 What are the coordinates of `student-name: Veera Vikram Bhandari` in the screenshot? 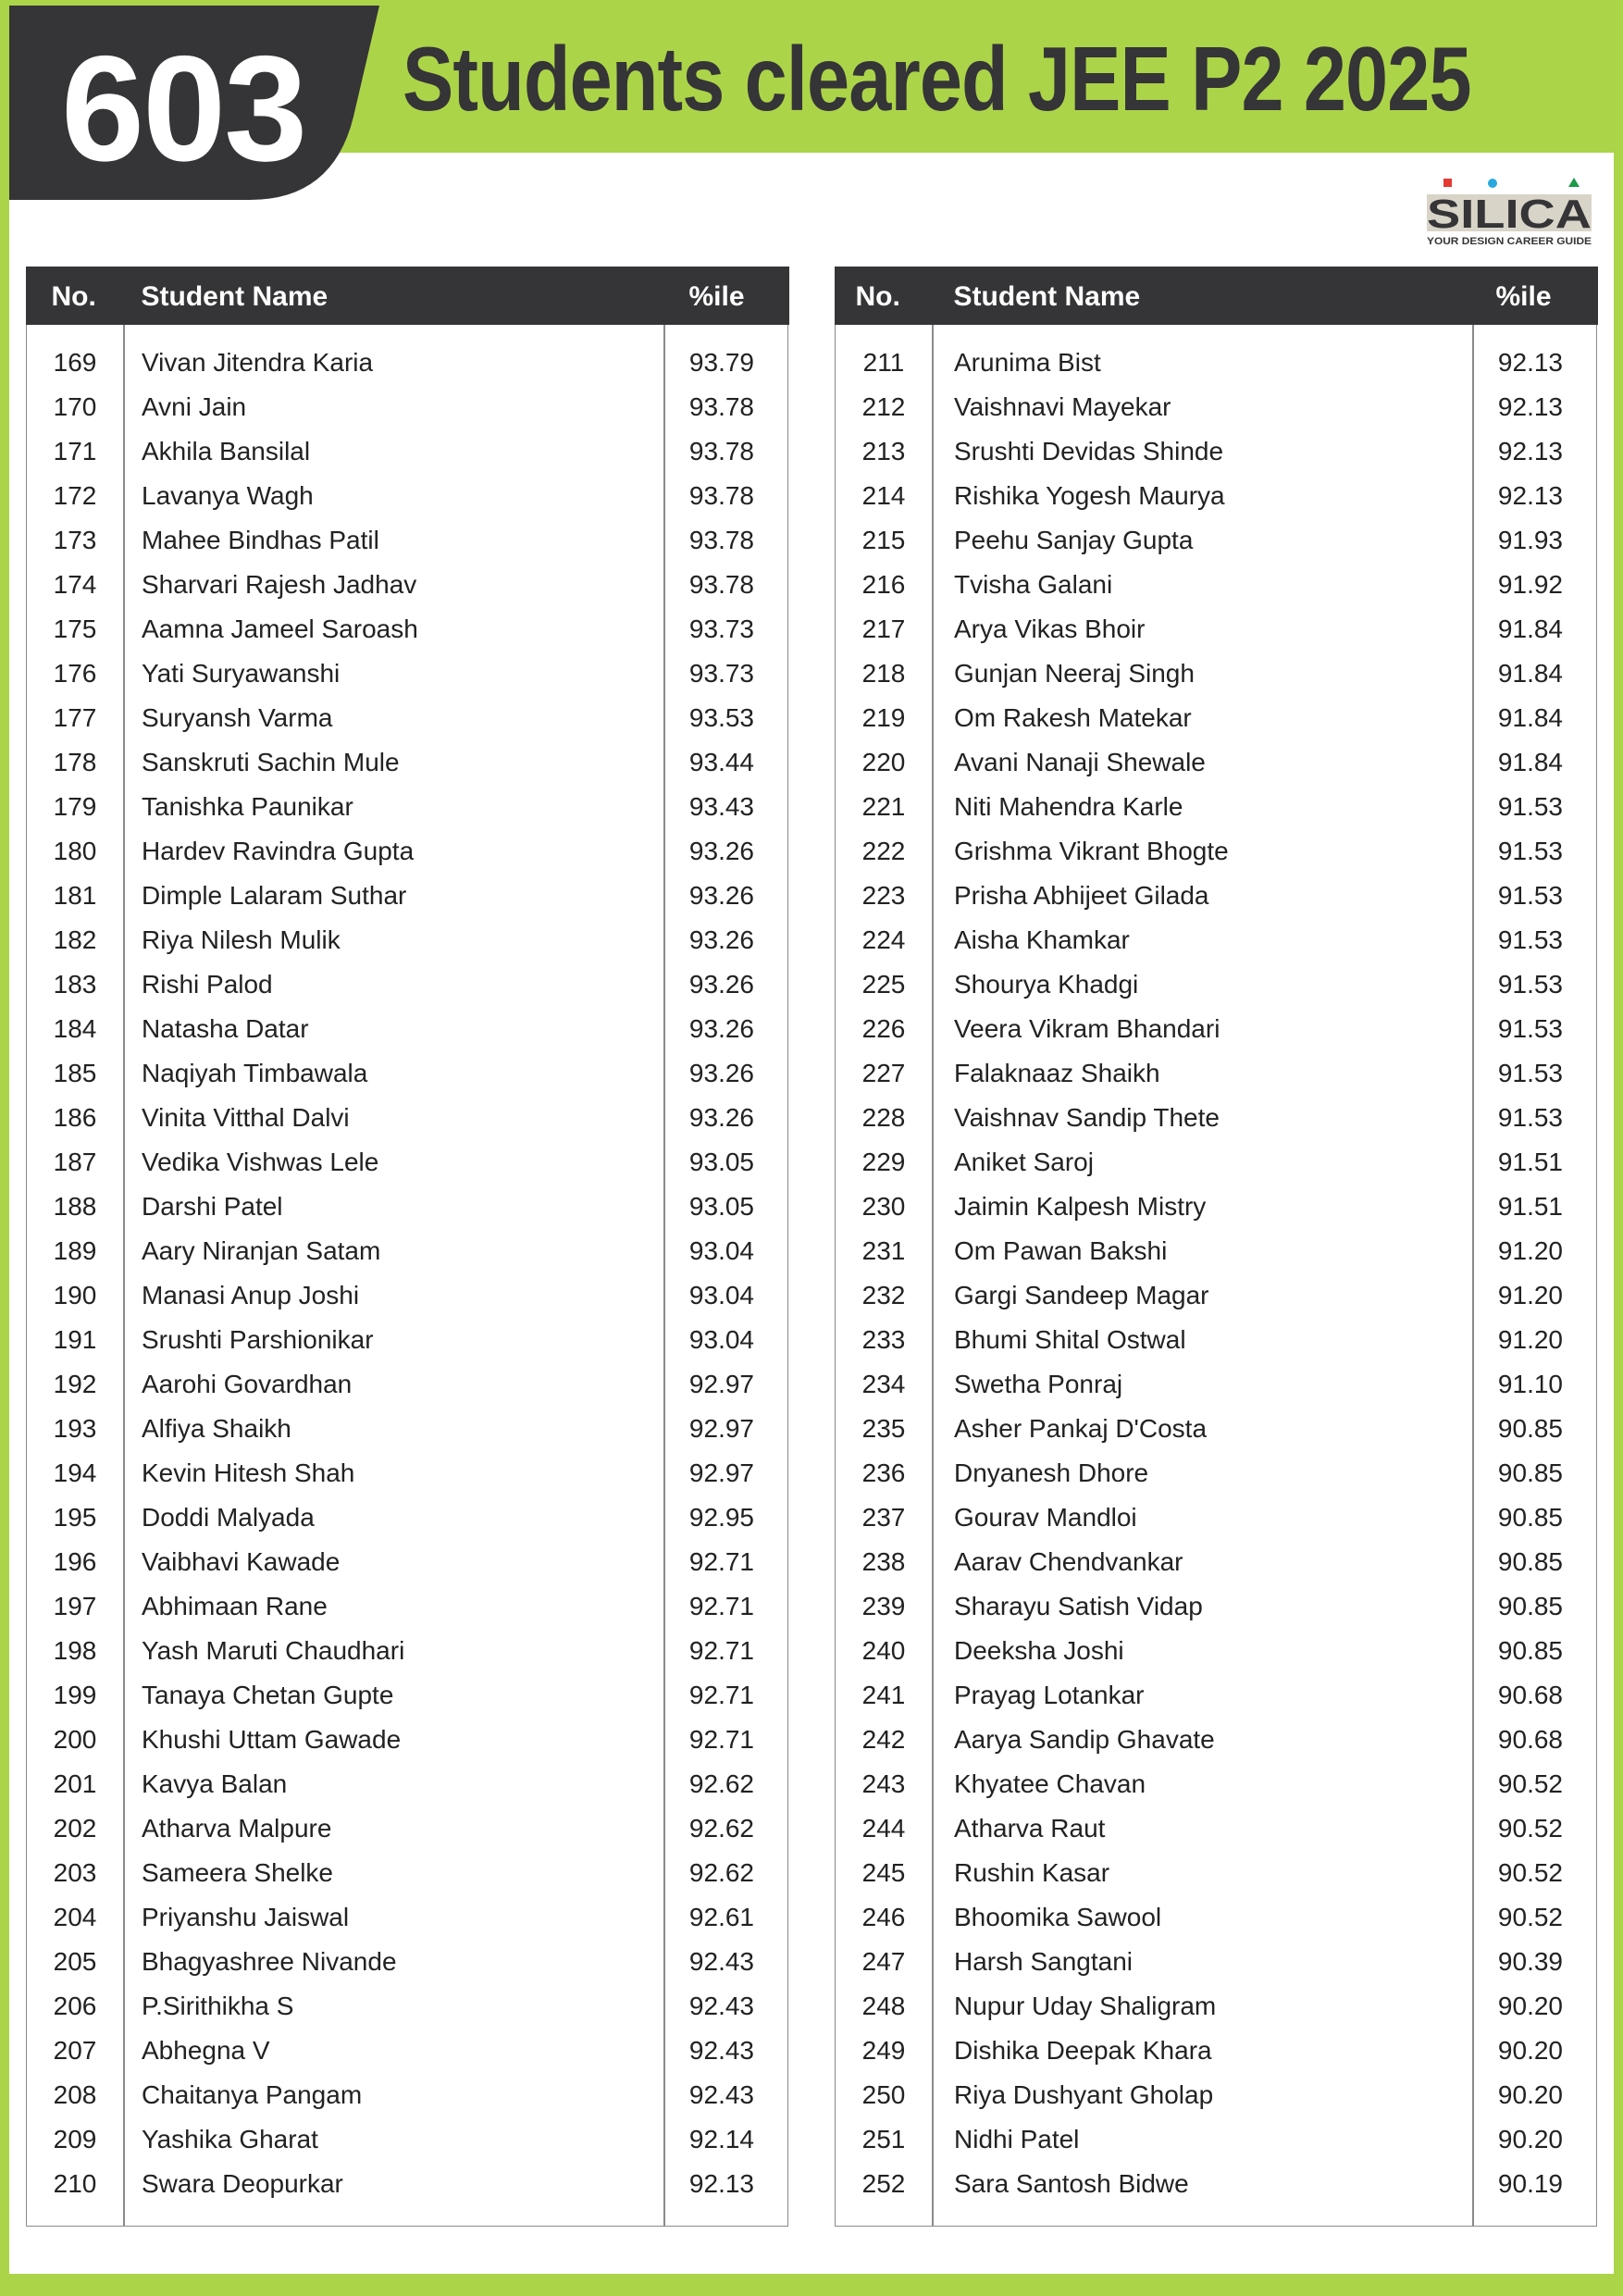 It's located at (1087, 1029).